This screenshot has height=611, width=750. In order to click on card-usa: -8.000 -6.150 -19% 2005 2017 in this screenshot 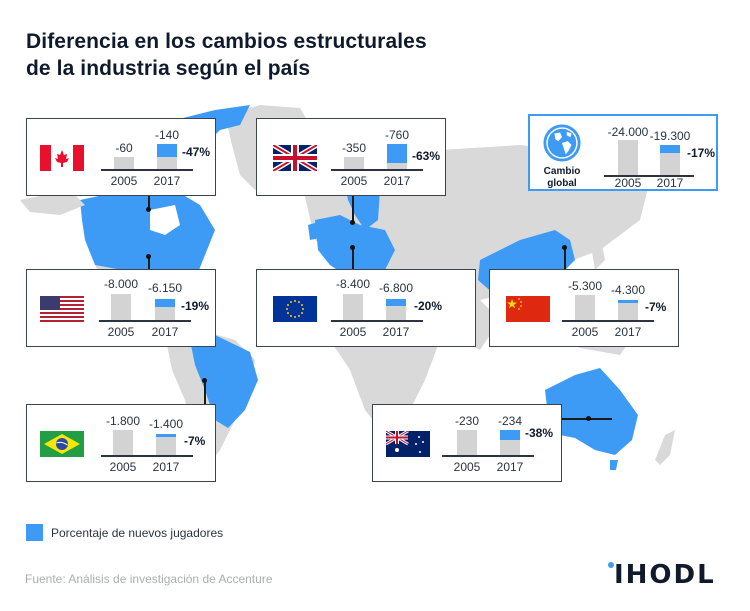, I will do `click(121, 308)`.